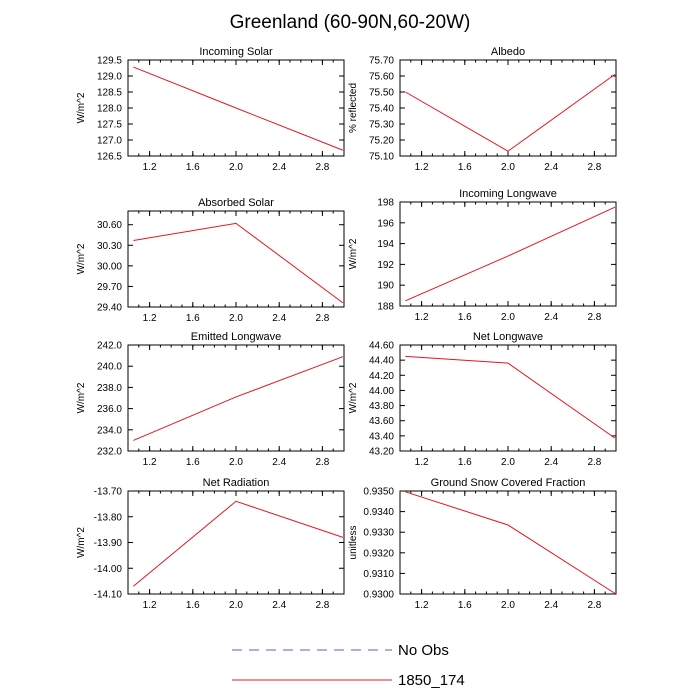  I want to click on y-tick-label: -13.70, so click(108, 492).